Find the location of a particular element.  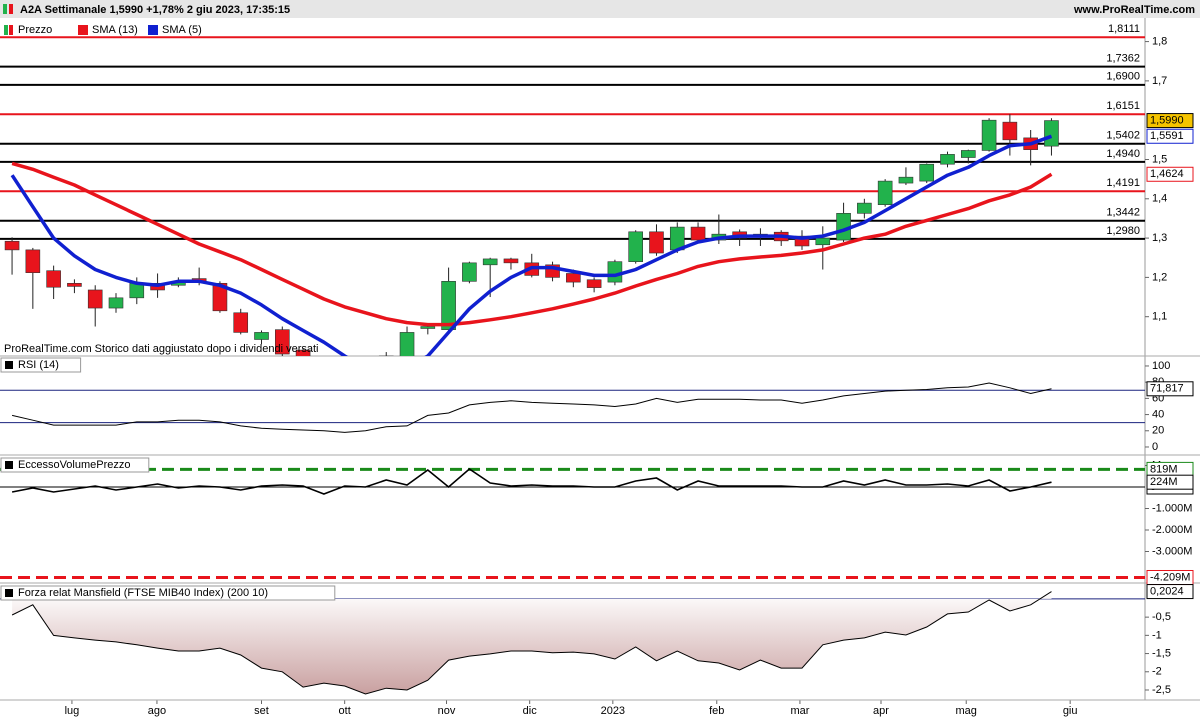

y-tick-label: 1,3 is located at coordinates (1159, 238).